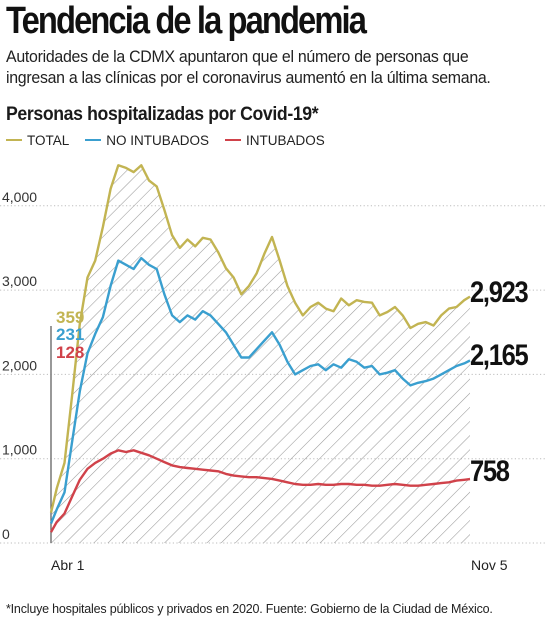 The width and height of the screenshot is (547, 620). I want to click on start-label-no-intubados: 231, so click(70, 334).